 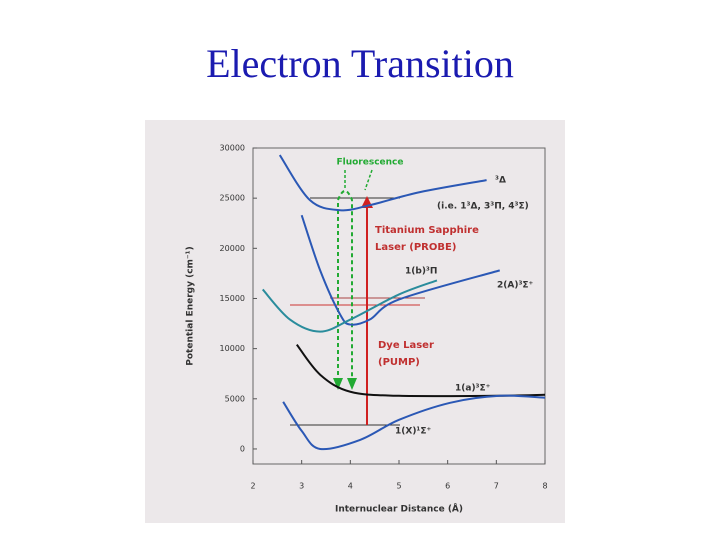 I want to click on y-tick-label: 20000, so click(x=232, y=248).